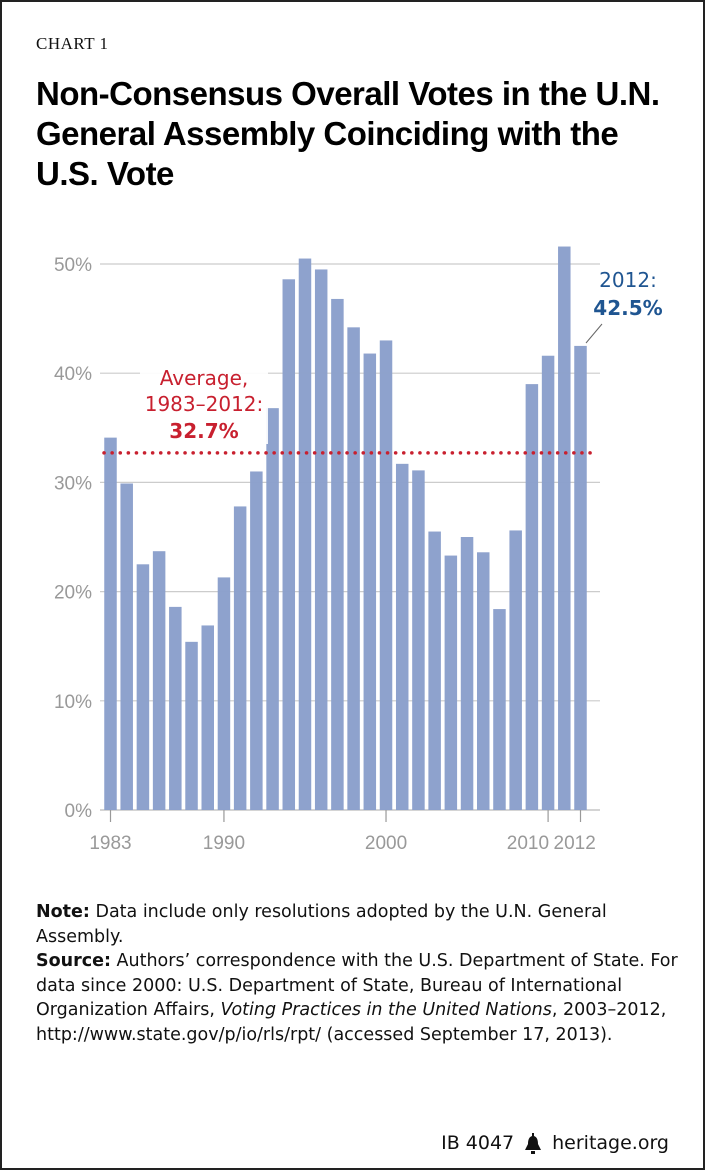 The image size is (705, 1170). I want to click on y-tick-label: 30%, so click(73, 483).